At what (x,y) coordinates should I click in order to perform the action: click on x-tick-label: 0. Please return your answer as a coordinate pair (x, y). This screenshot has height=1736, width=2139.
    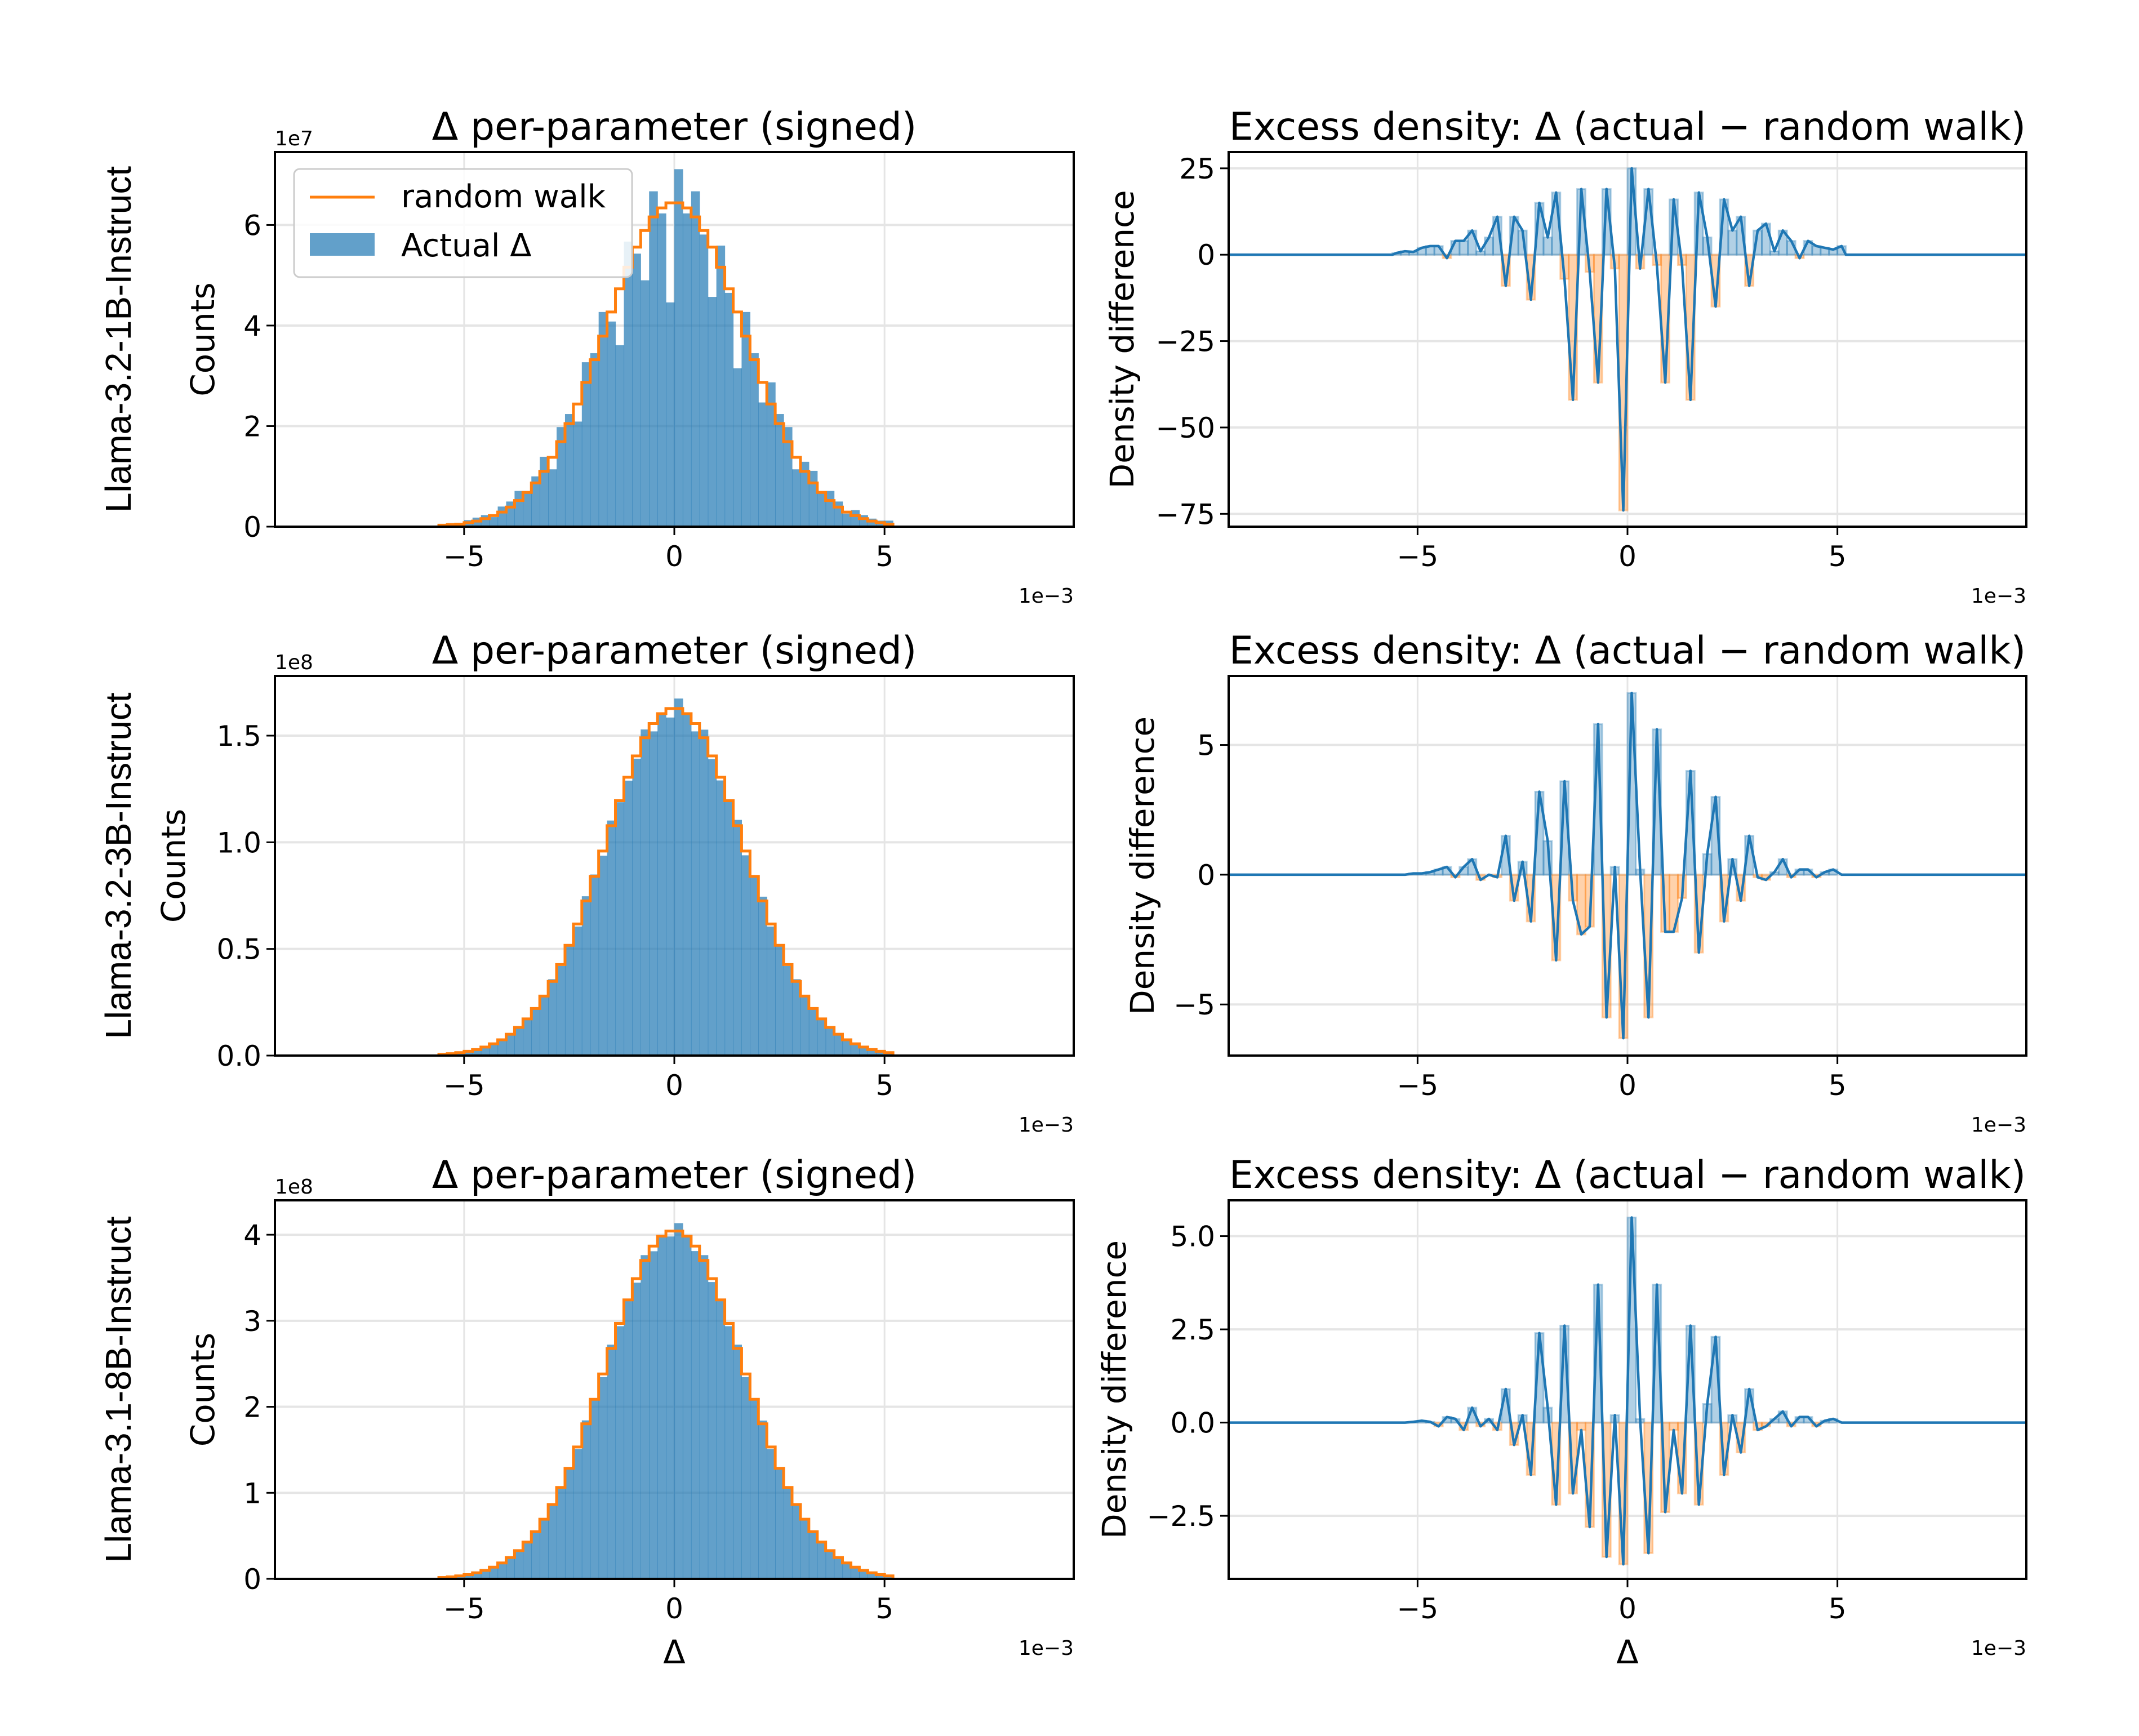
    Looking at the image, I should click on (674, 1085).